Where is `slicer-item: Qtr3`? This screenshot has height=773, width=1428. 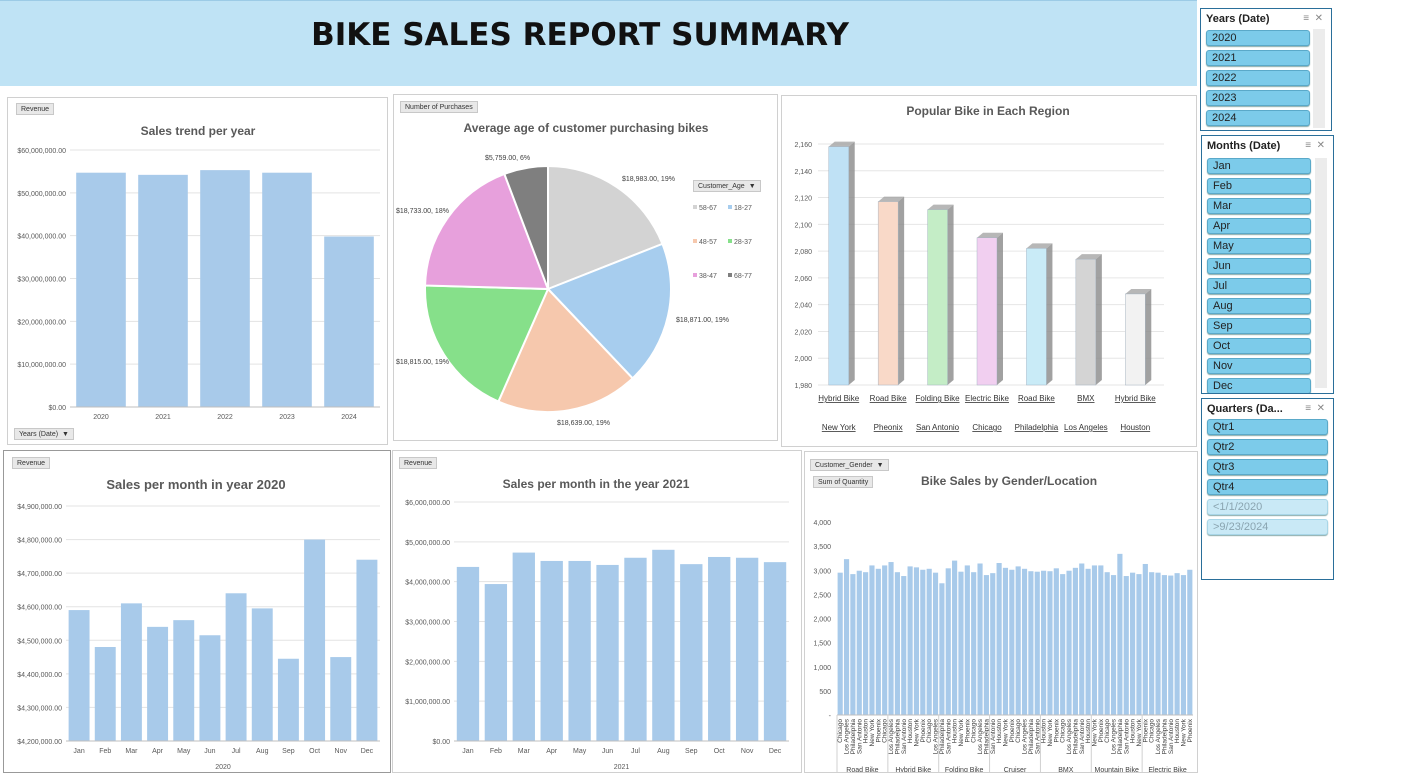
slicer-item: Qtr3 is located at coordinates (1267, 467).